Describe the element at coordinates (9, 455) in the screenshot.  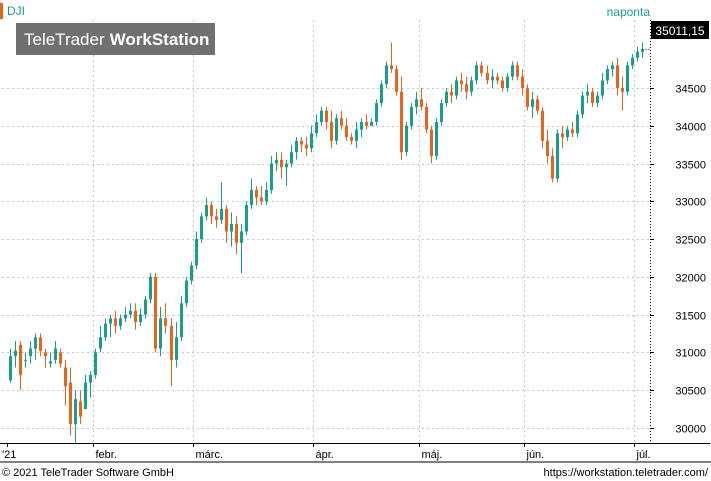
I see `x-tick-label: '21` at that location.